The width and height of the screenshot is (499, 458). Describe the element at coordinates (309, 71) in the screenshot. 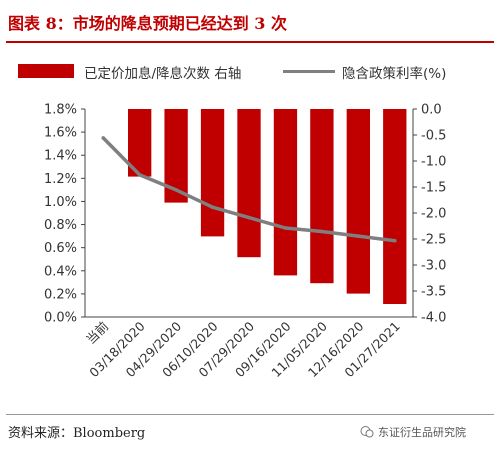

I see `legend-line-swatch` at that location.